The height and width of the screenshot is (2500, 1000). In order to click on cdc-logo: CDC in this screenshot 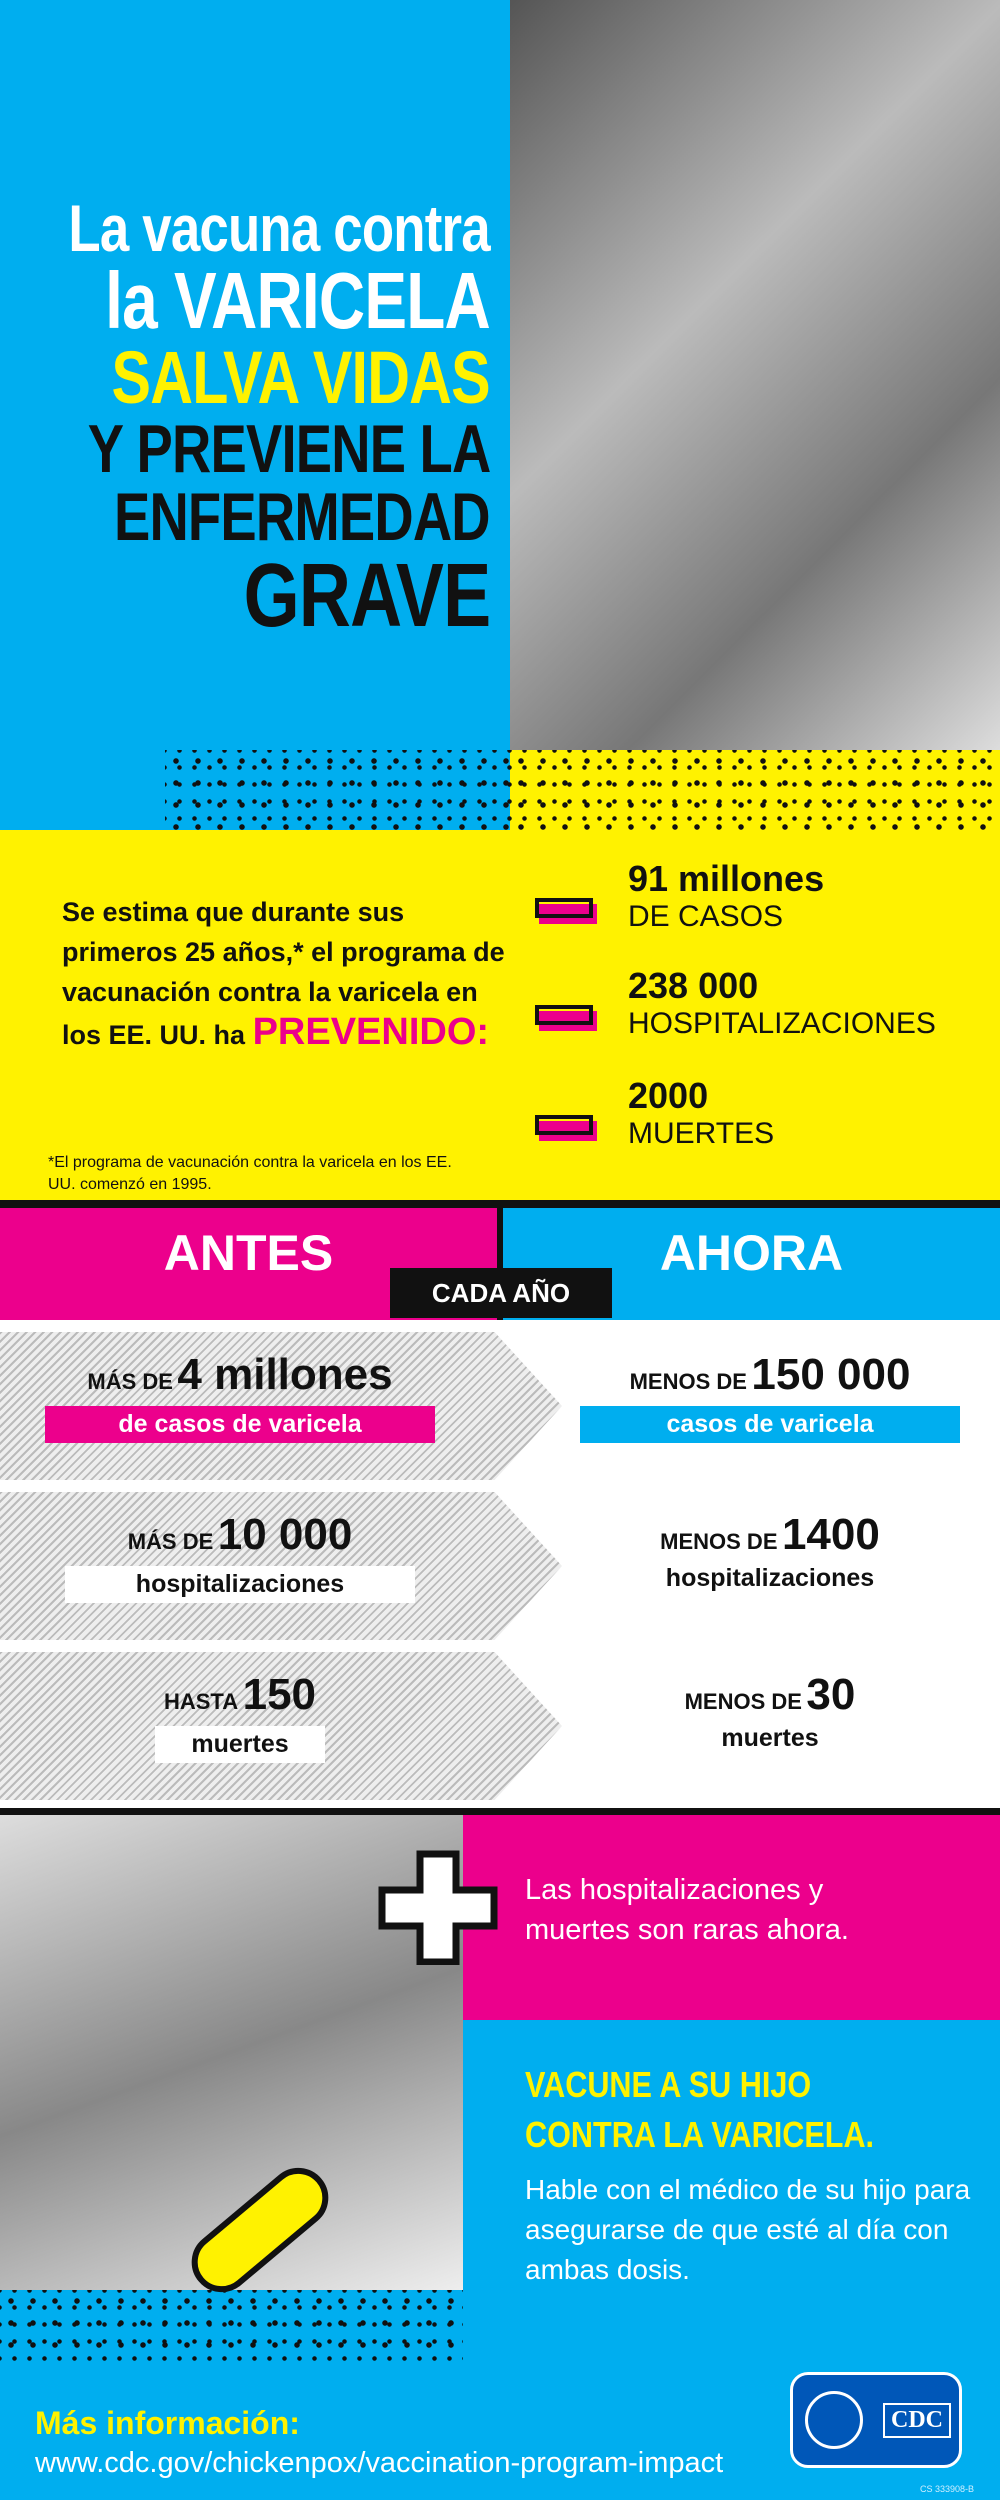, I will do `click(876, 2420)`.